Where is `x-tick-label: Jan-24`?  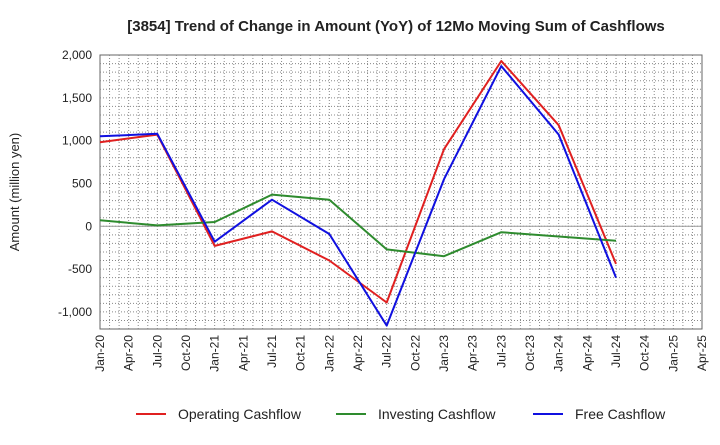 x-tick-label: Jan-24 is located at coordinates (559, 353).